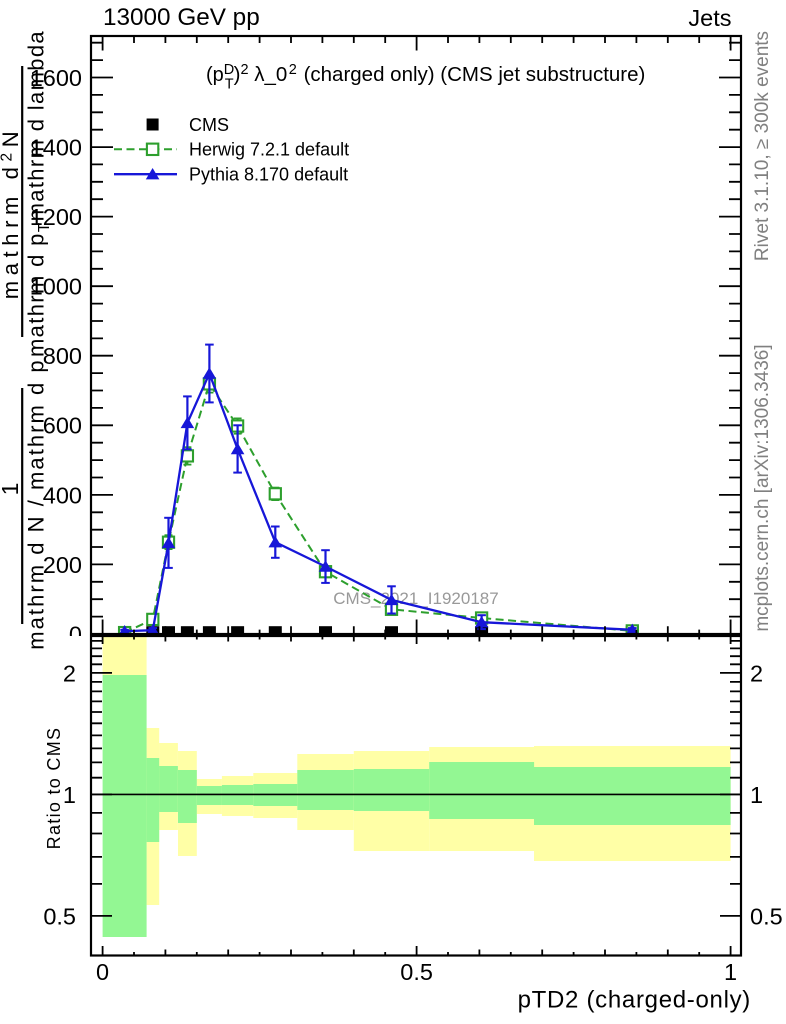  What do you see at coordinates (62, 495) in the screenshot?
I see `svg-text: 400` at bounding box center [62, 495].